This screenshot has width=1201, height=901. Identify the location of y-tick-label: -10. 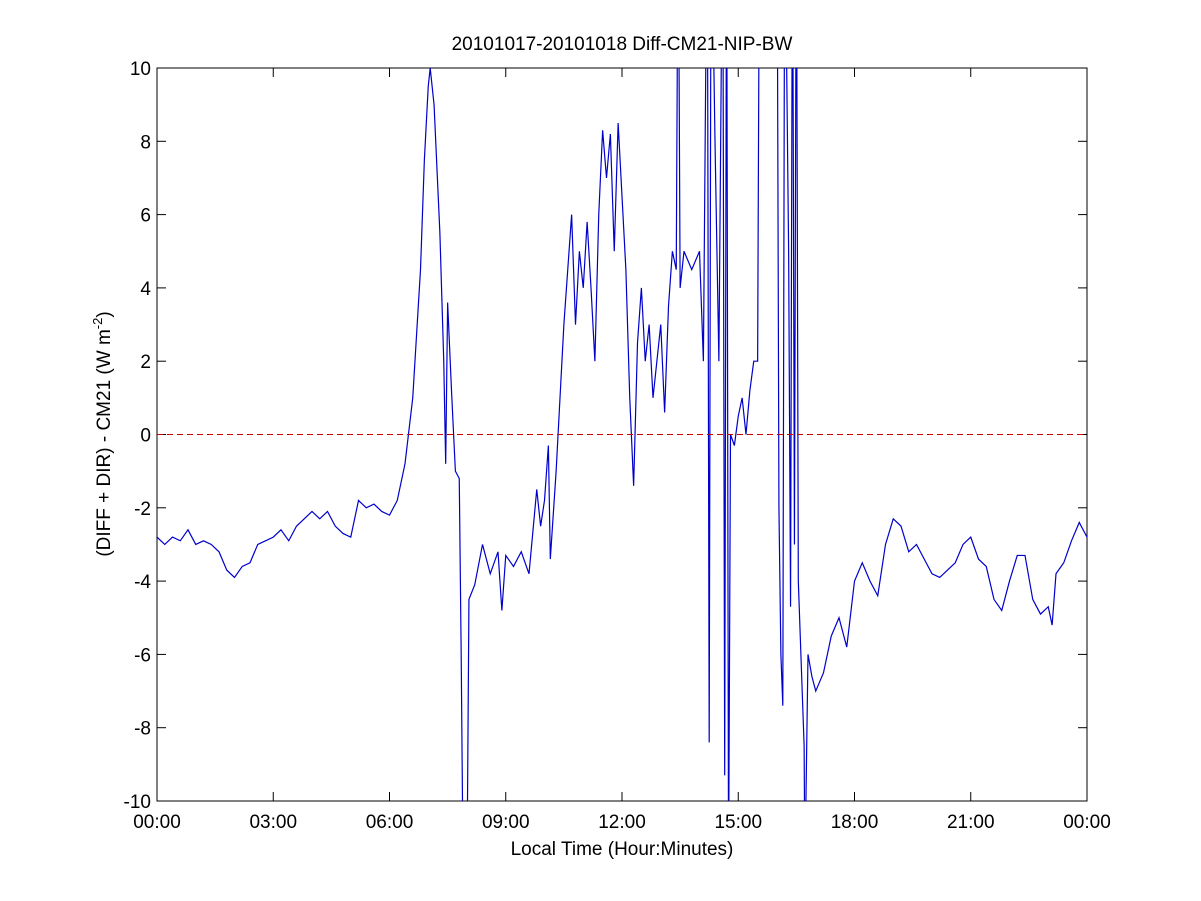
(137, 802).